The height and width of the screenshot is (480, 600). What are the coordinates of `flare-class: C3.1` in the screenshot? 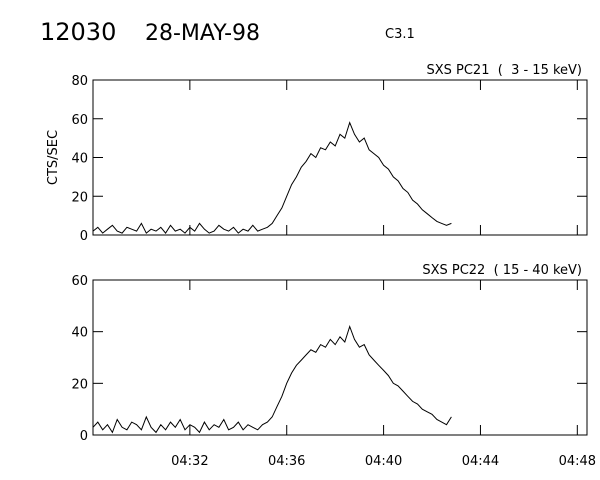 It's located at (400, 34).